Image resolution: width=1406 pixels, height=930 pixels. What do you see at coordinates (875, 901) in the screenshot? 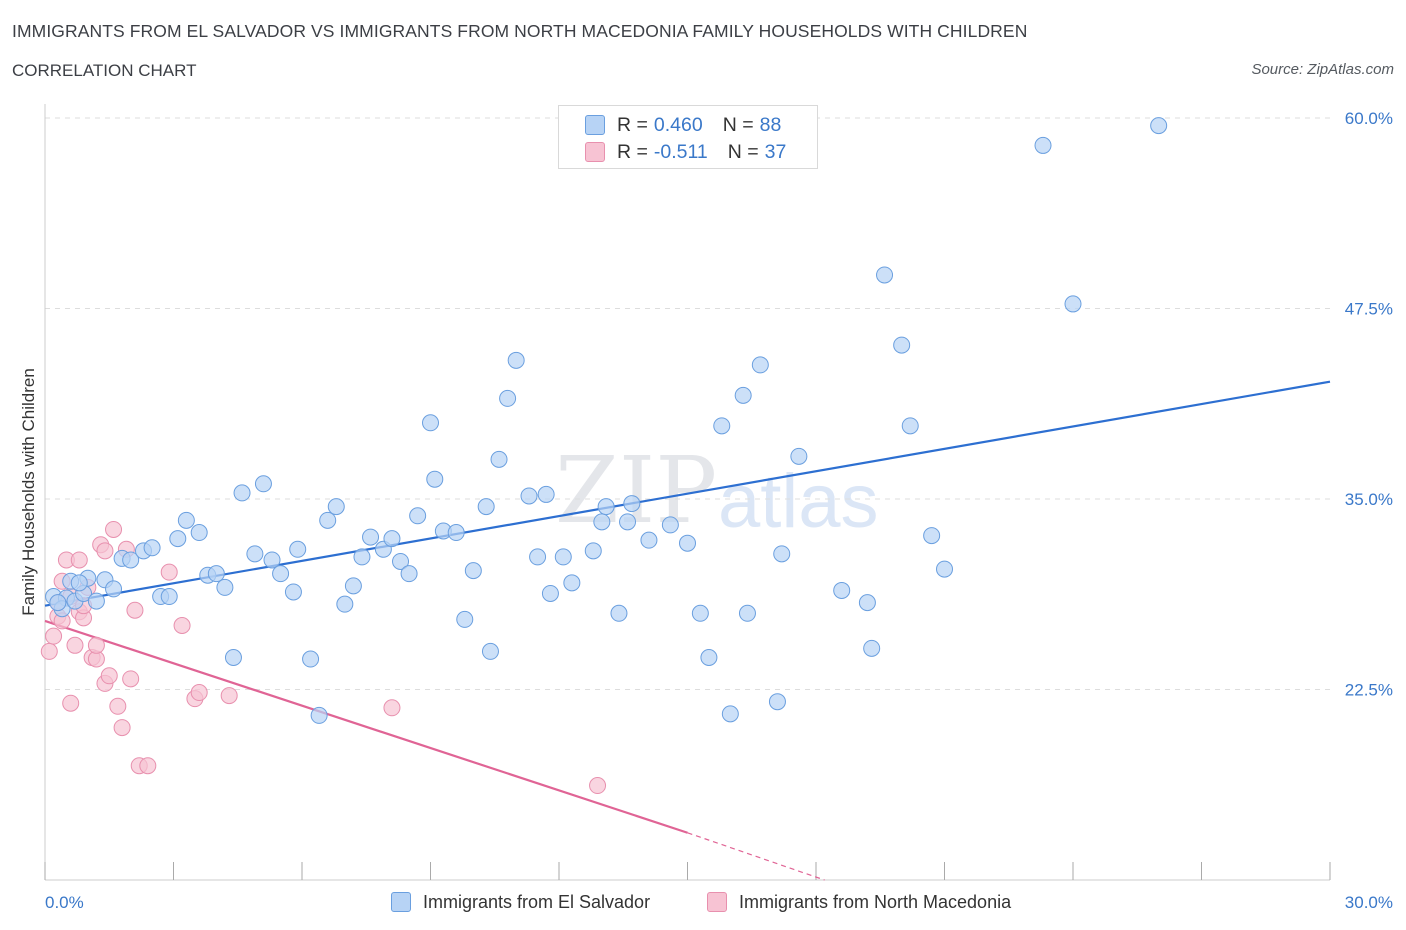
I see `bottom-legend-label: Immigrants from North Macedonia` at bounding box center [875, 901].